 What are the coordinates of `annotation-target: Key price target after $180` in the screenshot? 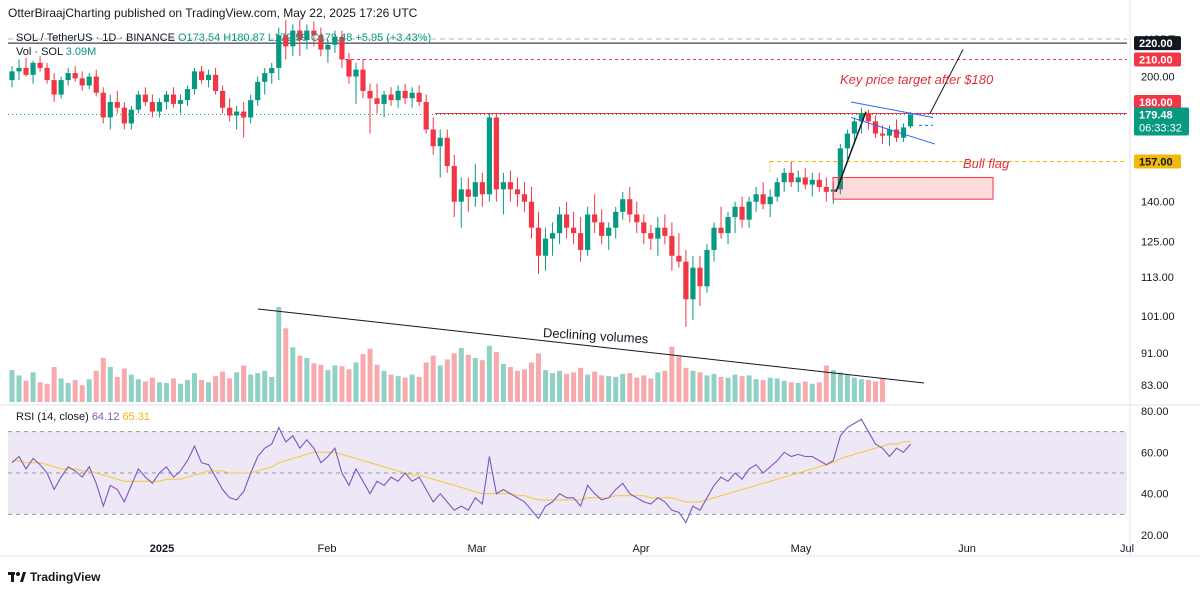 It's located at (917, 79).